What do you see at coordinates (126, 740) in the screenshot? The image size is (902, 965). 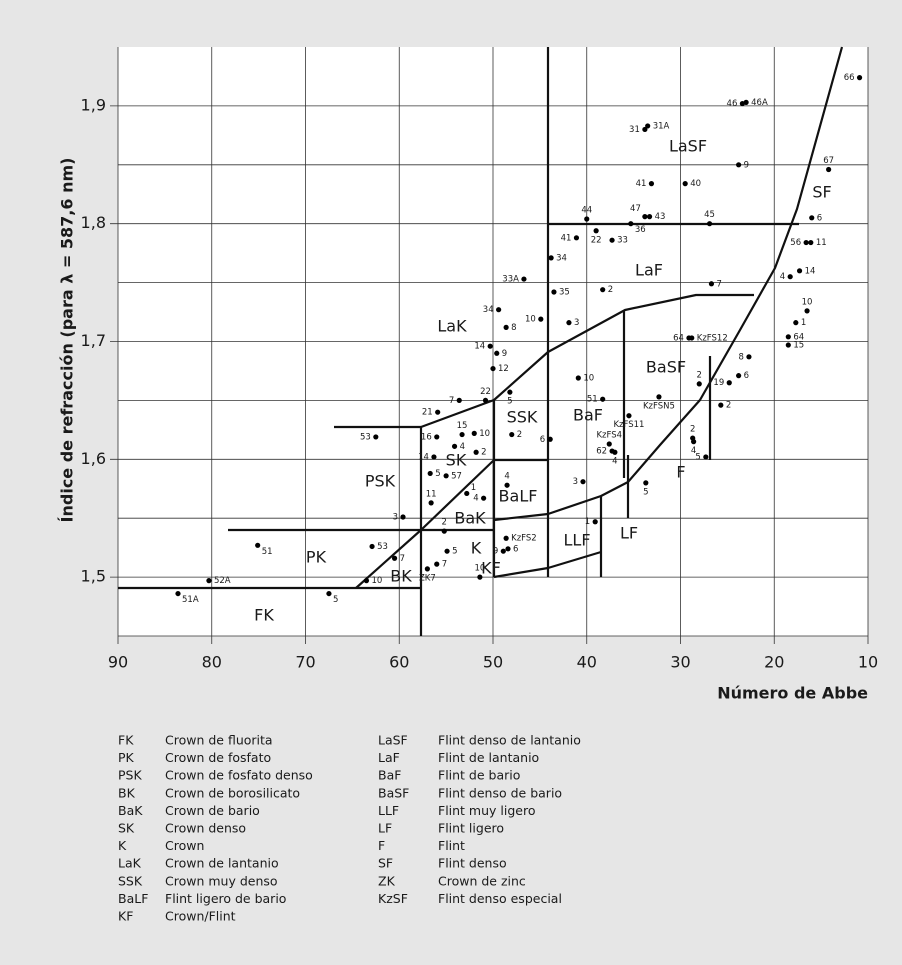 I see `key-code: FK` at bounding box center [126, 740].